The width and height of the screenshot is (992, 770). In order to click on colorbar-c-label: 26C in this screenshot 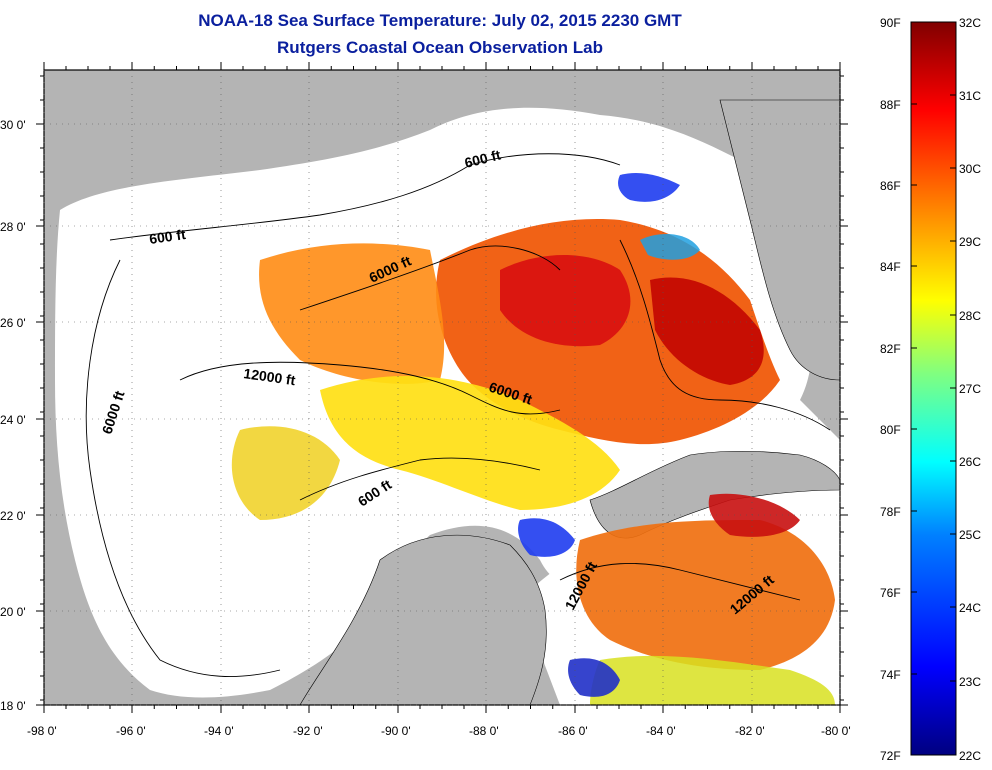, I will do `click(970, 462)`.